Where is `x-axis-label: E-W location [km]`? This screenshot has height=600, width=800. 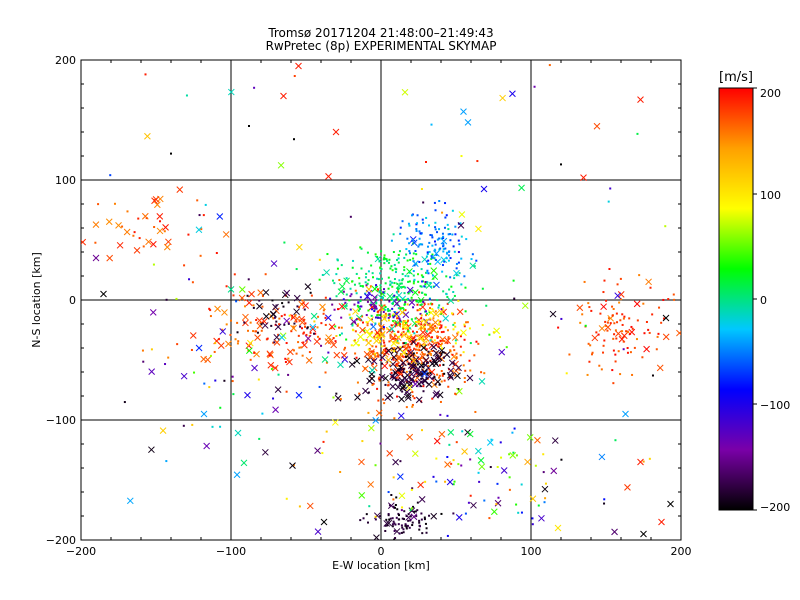 x-axis-label: E-W location [km] is located at coordinates (381, 565).